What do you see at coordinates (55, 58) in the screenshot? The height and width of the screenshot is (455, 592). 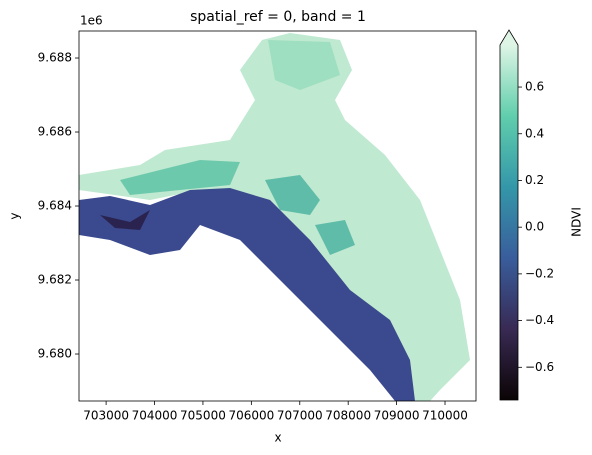 I see `y-tick-label: 9.688` at bounding box center [55, 58].